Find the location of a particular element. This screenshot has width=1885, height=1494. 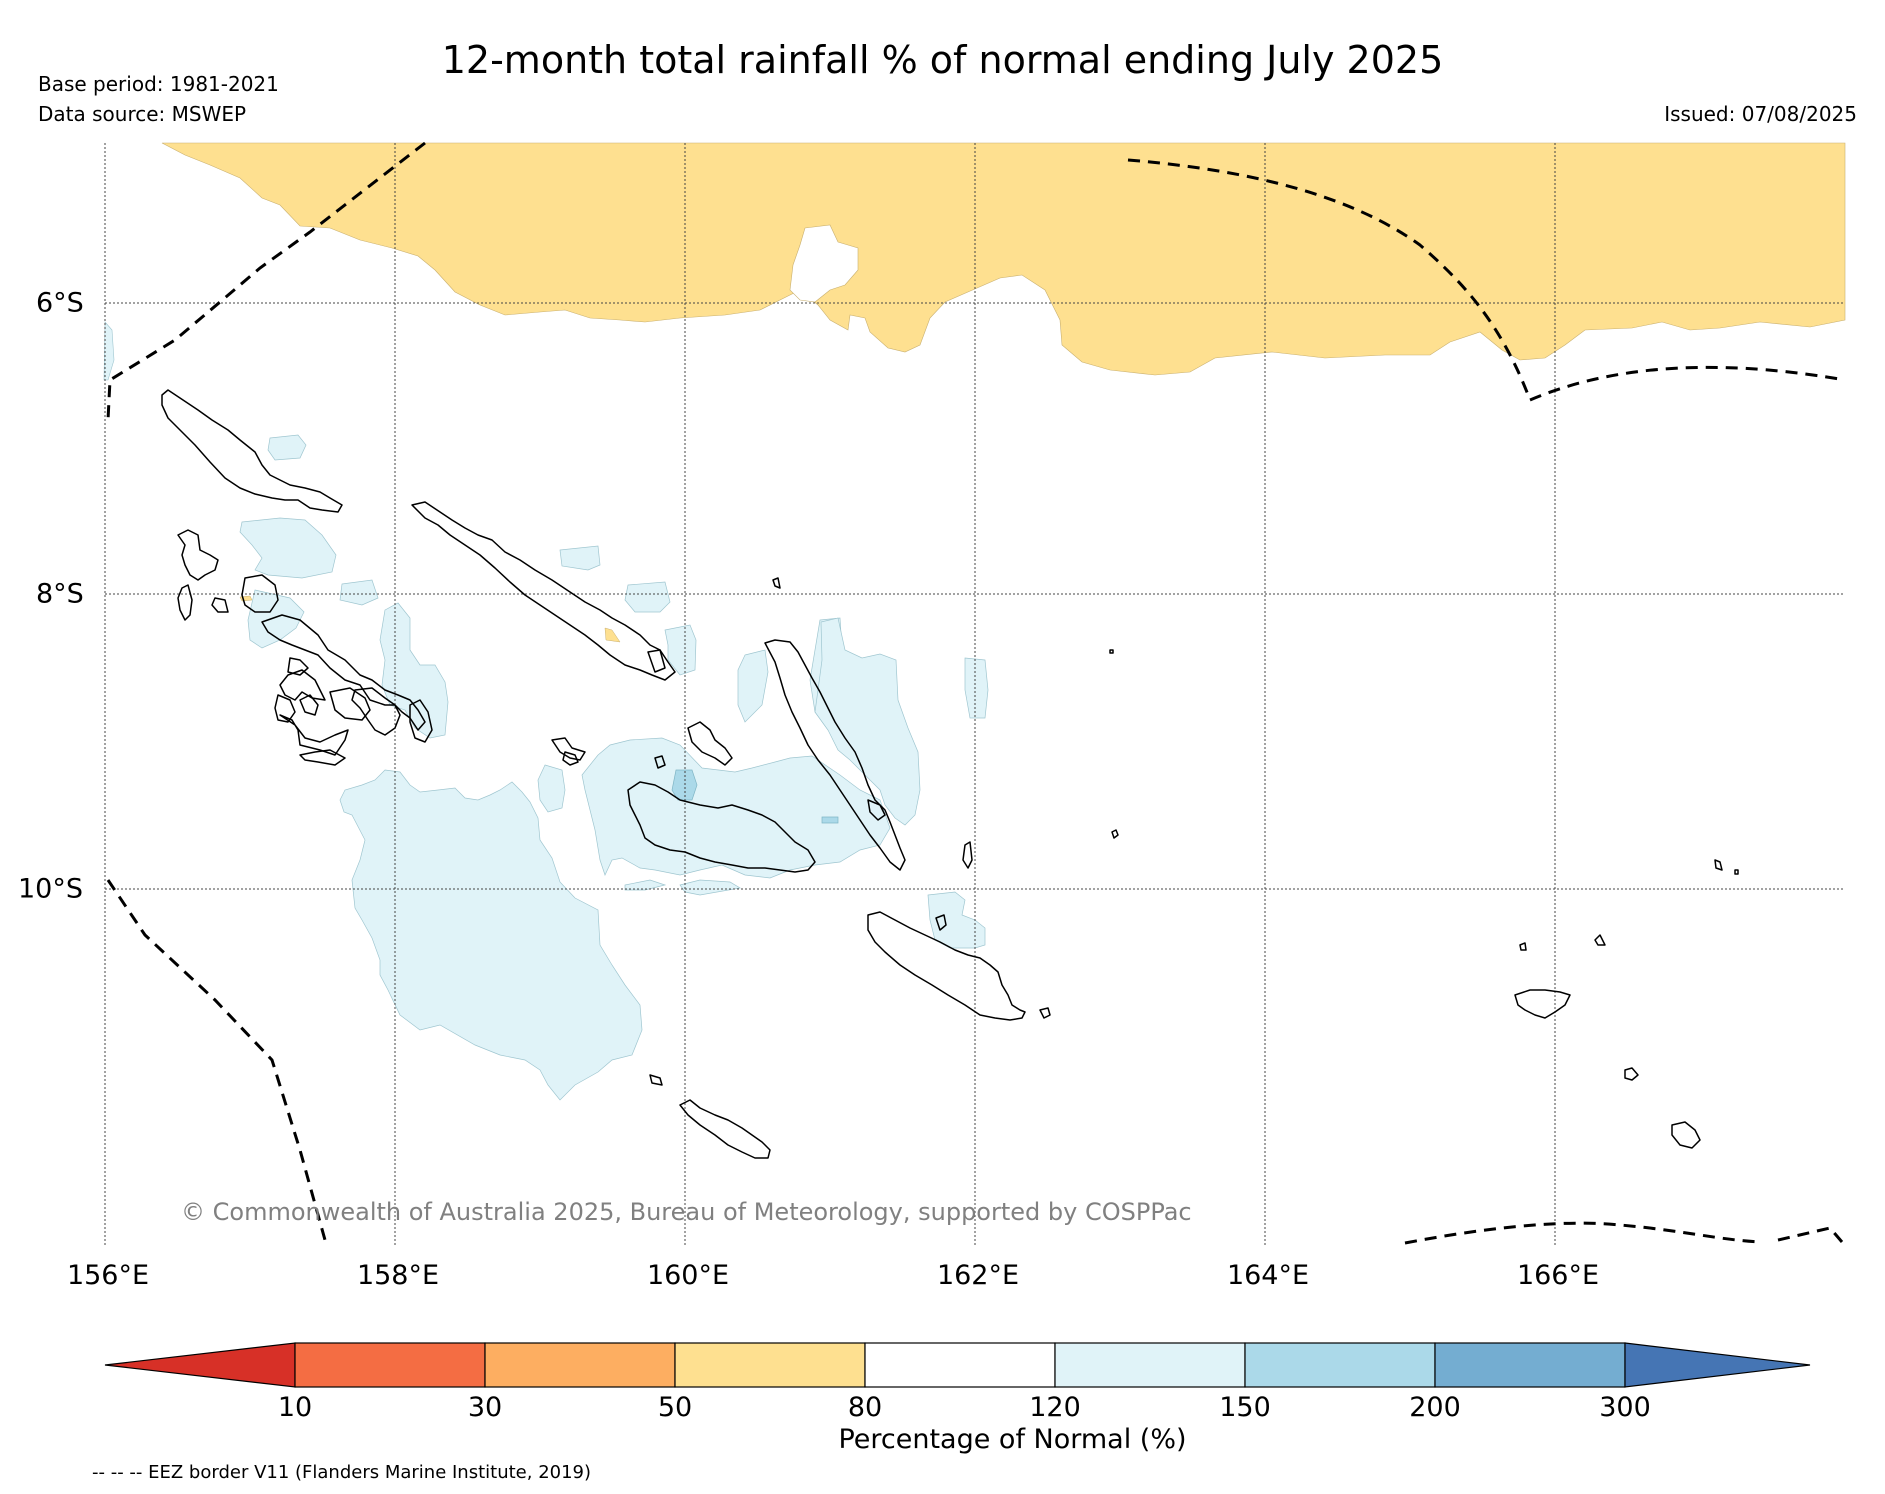

florida-islands is located at coordinates (568, 749).